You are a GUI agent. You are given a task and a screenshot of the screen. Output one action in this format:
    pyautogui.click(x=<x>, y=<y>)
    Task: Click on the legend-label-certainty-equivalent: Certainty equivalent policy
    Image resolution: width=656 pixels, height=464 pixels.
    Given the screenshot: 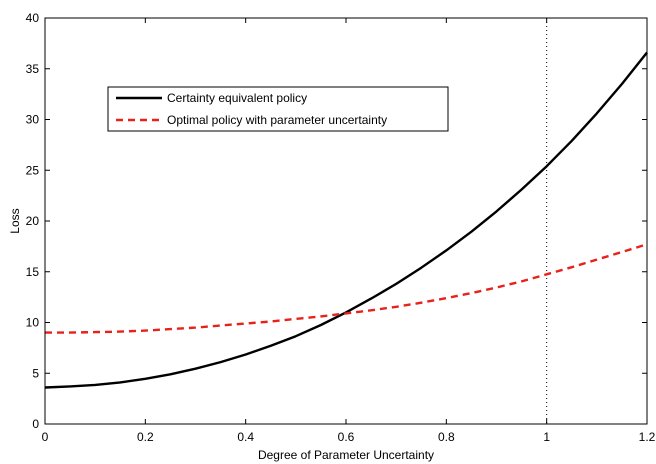 What is the action you would take?
    pyautogui.click(x=237, y=98)
    